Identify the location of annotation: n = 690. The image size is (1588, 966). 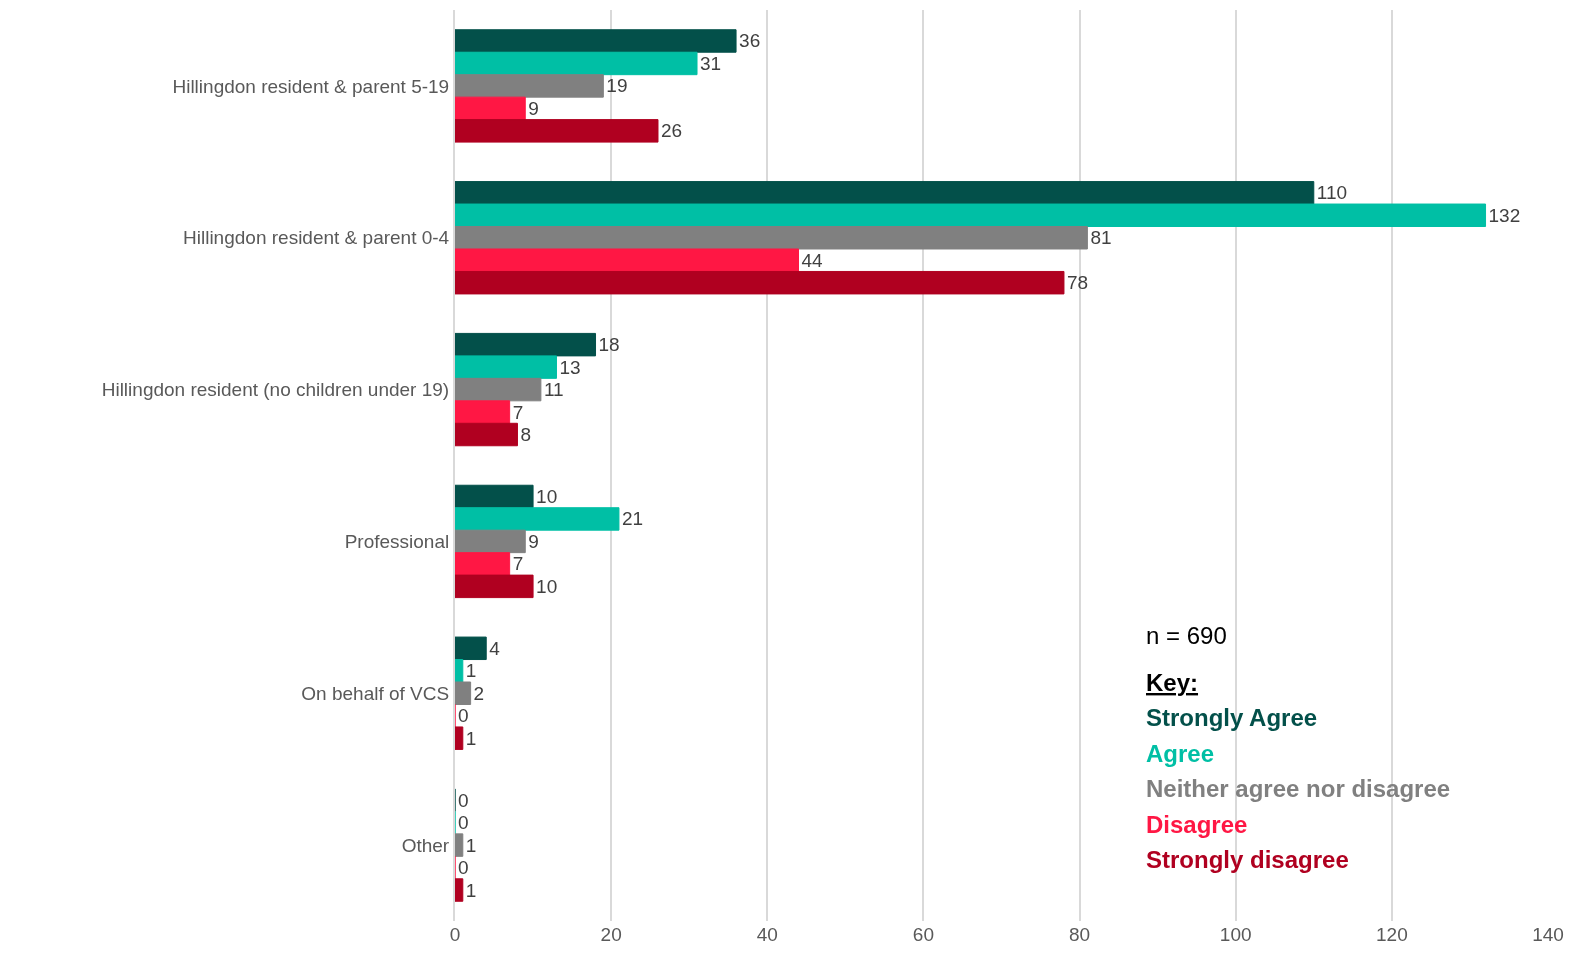
(1186, 635).